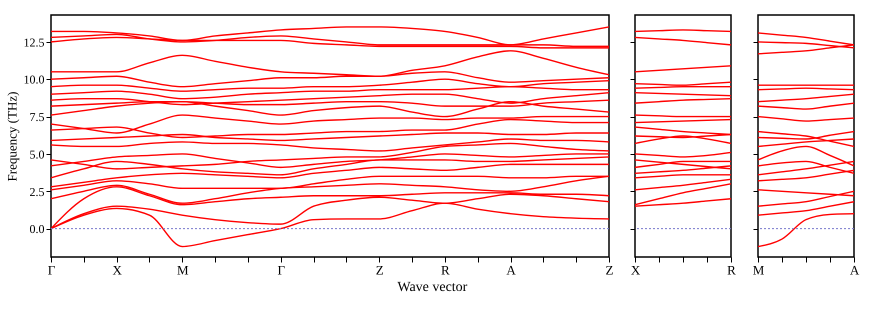 Image resolution: width=869 pixels, height=310 pixels. I want to click on x-axis-title: Wave vector, so click(432, 287).